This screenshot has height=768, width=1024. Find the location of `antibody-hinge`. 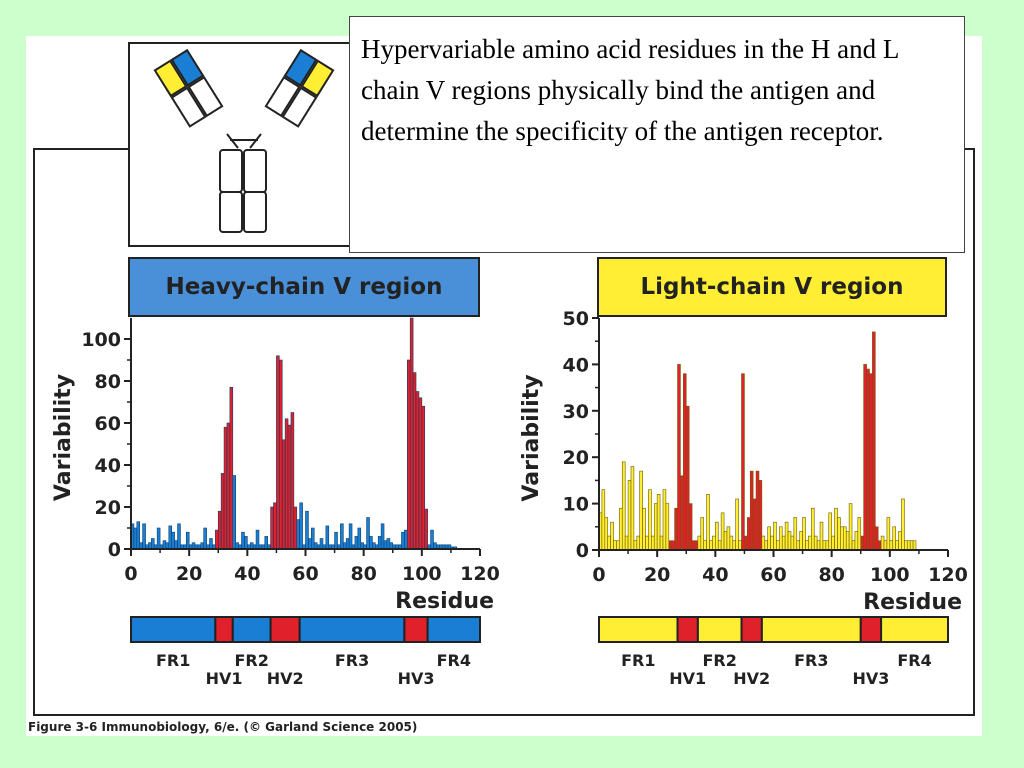

antibody-hinge is located at coordinates (244, 141).